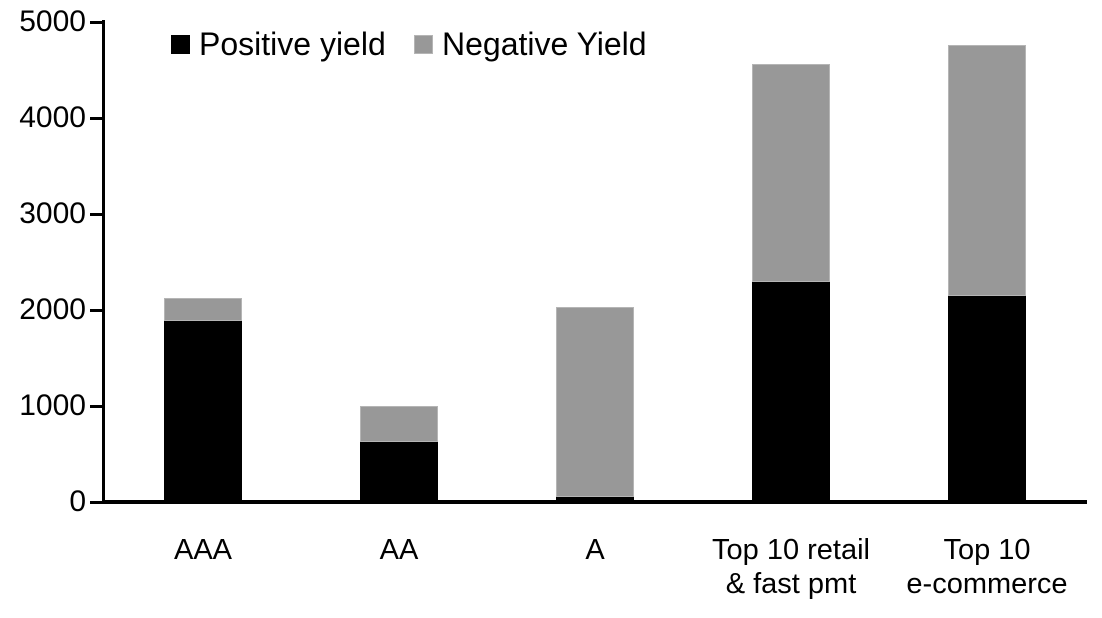 This screenshot has width=1102, height=618. Describe the element at coordinates (203, 550) in the screenshot. I see `x-category-label: AAA` at that location.